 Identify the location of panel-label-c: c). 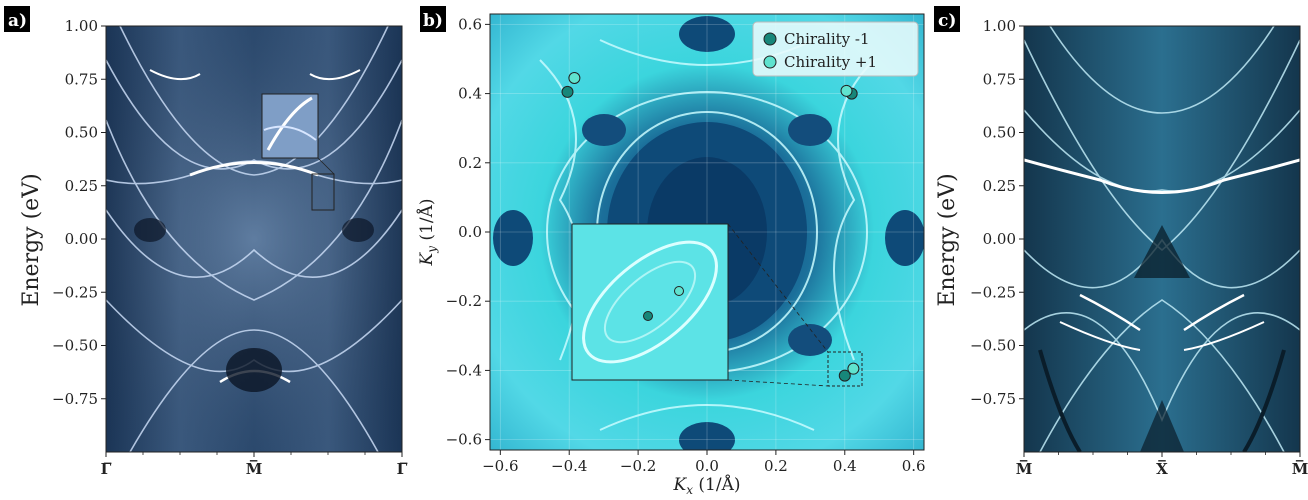
(947, 21).